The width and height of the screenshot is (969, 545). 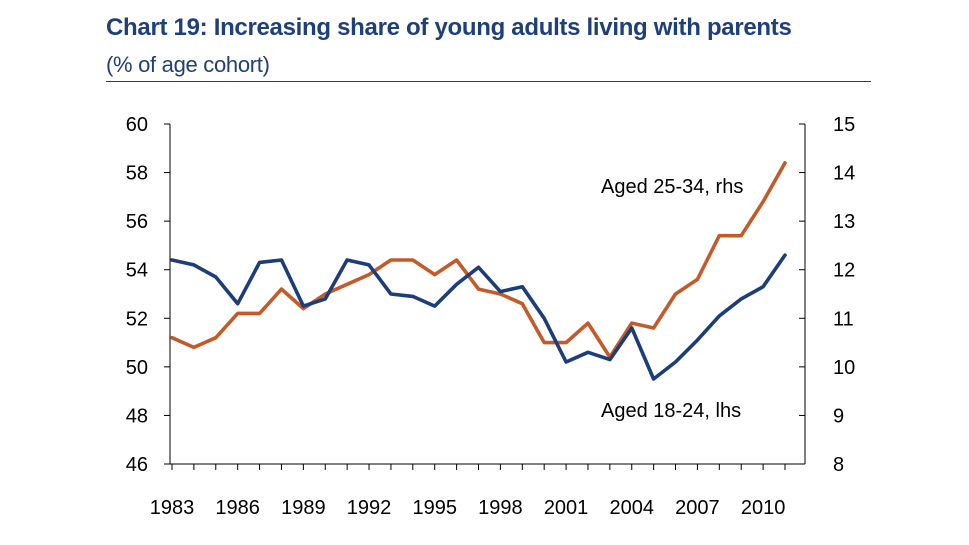 I want to click on x-tick-label: 2004, so click(x=632, y=508).